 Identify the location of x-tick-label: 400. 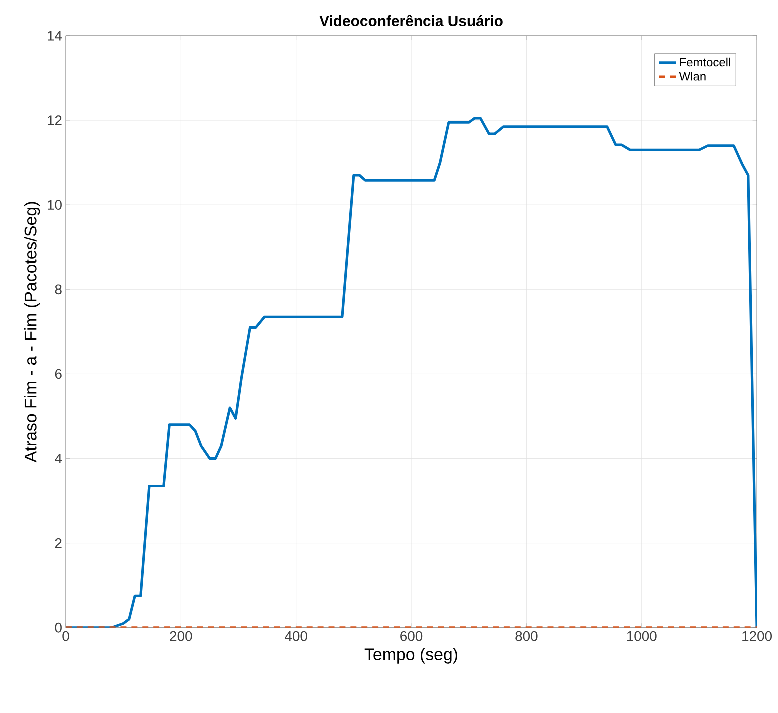
(296, 636).